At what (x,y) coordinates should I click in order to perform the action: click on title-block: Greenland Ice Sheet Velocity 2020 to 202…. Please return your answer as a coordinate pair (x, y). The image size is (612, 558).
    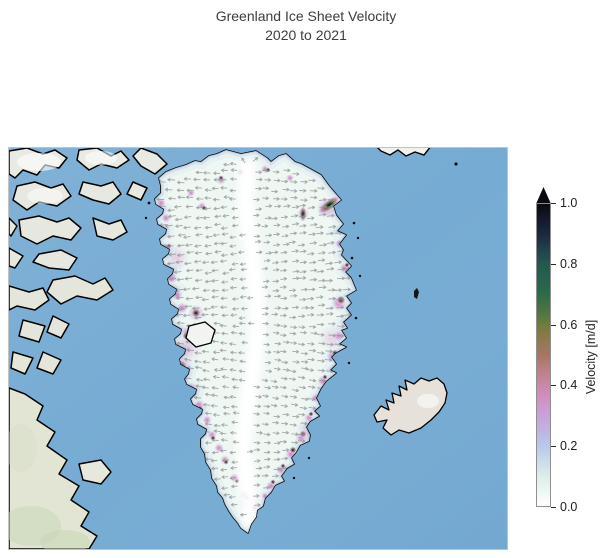
    Looking at the image, I should click on (306, 26).